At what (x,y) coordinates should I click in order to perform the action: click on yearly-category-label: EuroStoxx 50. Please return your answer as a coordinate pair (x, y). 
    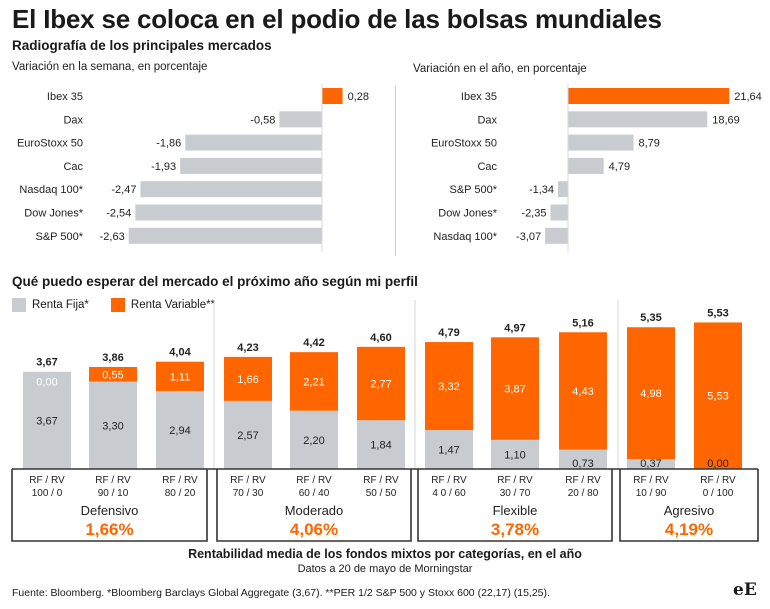
    Looking at the image, I should click on (464, 144).